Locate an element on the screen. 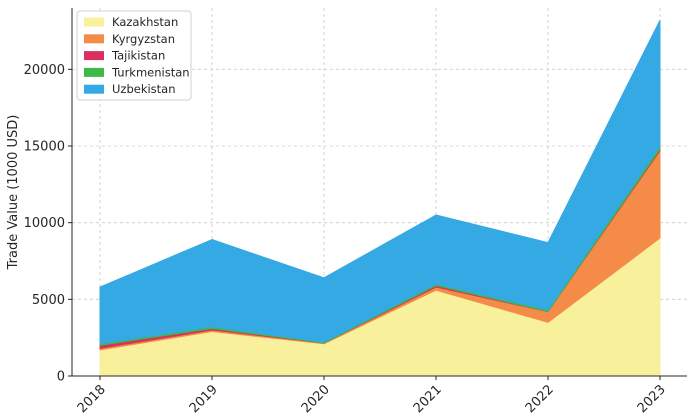 The image size is (696, 420). legend-box is located at coordinates (134, 55).